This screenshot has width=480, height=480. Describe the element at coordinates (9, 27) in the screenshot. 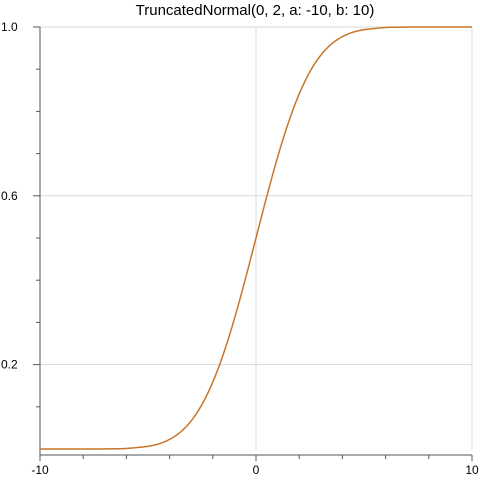

I see `y-tick-label-2: 1.0` at that location.